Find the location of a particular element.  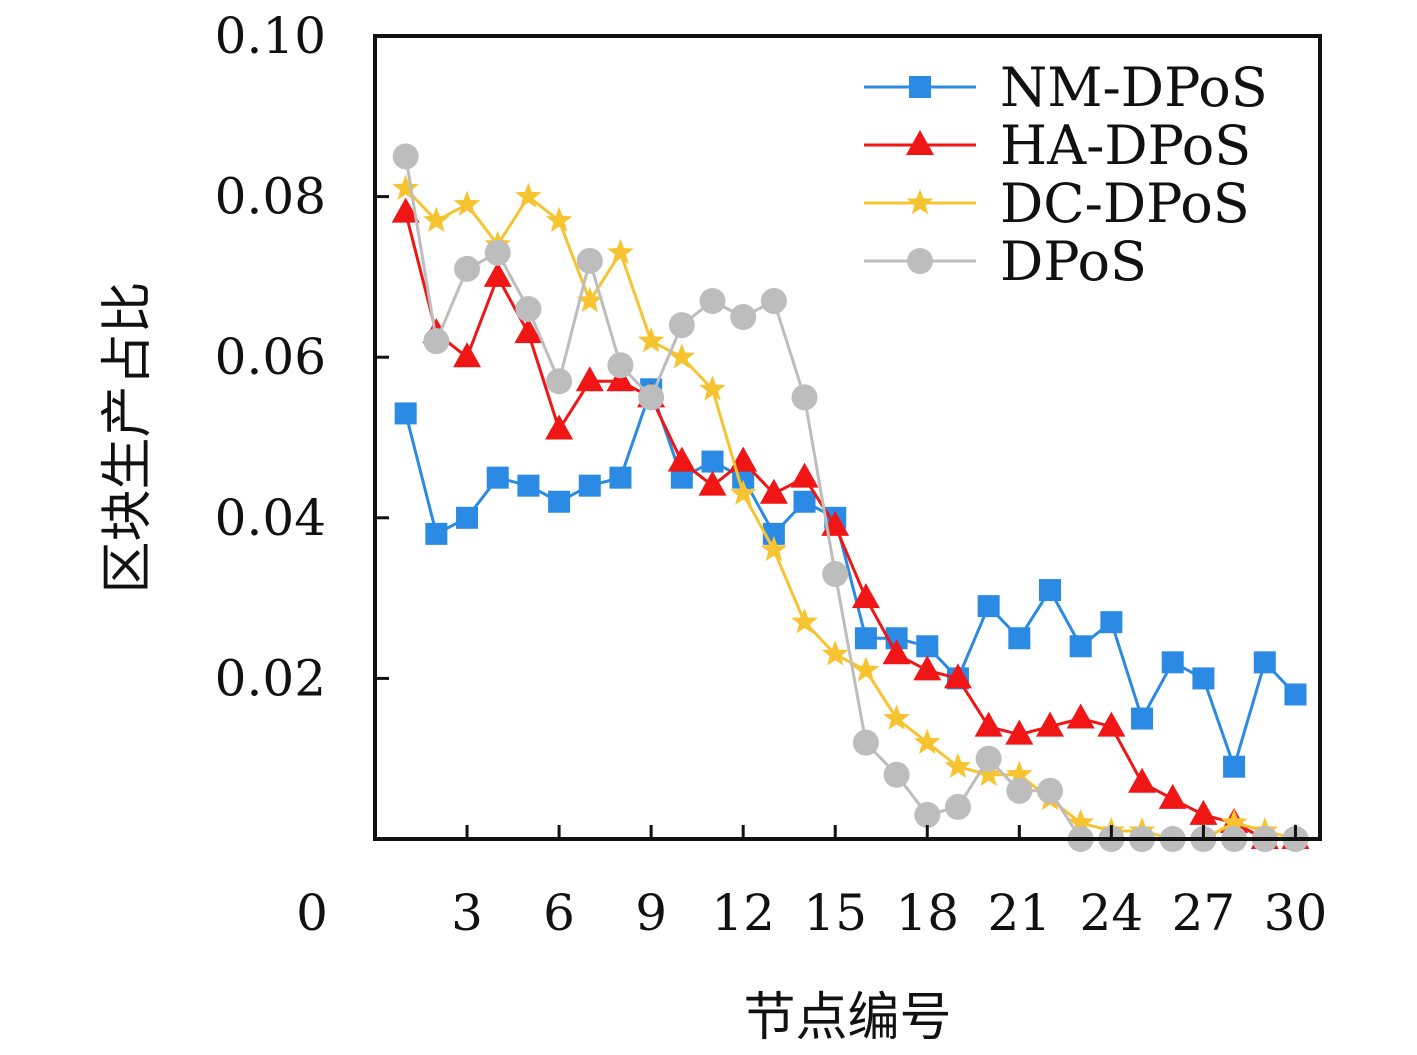

y-axis-title: 区块生产占比 is located at coordinates (128, 437).